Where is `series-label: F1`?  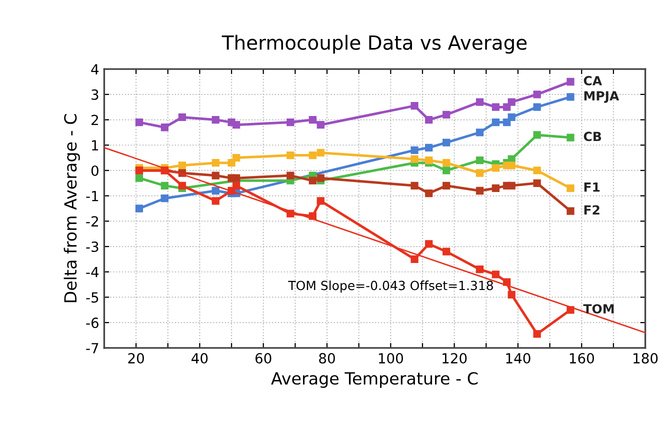
series-label: F1 is located at coordinates (592, 187).